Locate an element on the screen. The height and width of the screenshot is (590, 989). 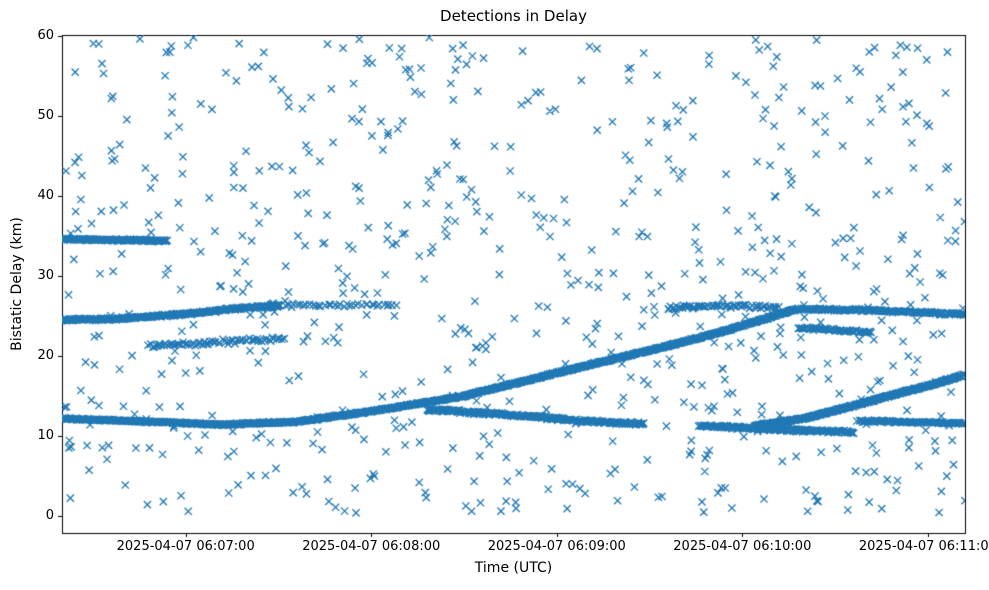
x-tick-label: 2025-04-07 06:08:00 is located at coordinates (371, 546).